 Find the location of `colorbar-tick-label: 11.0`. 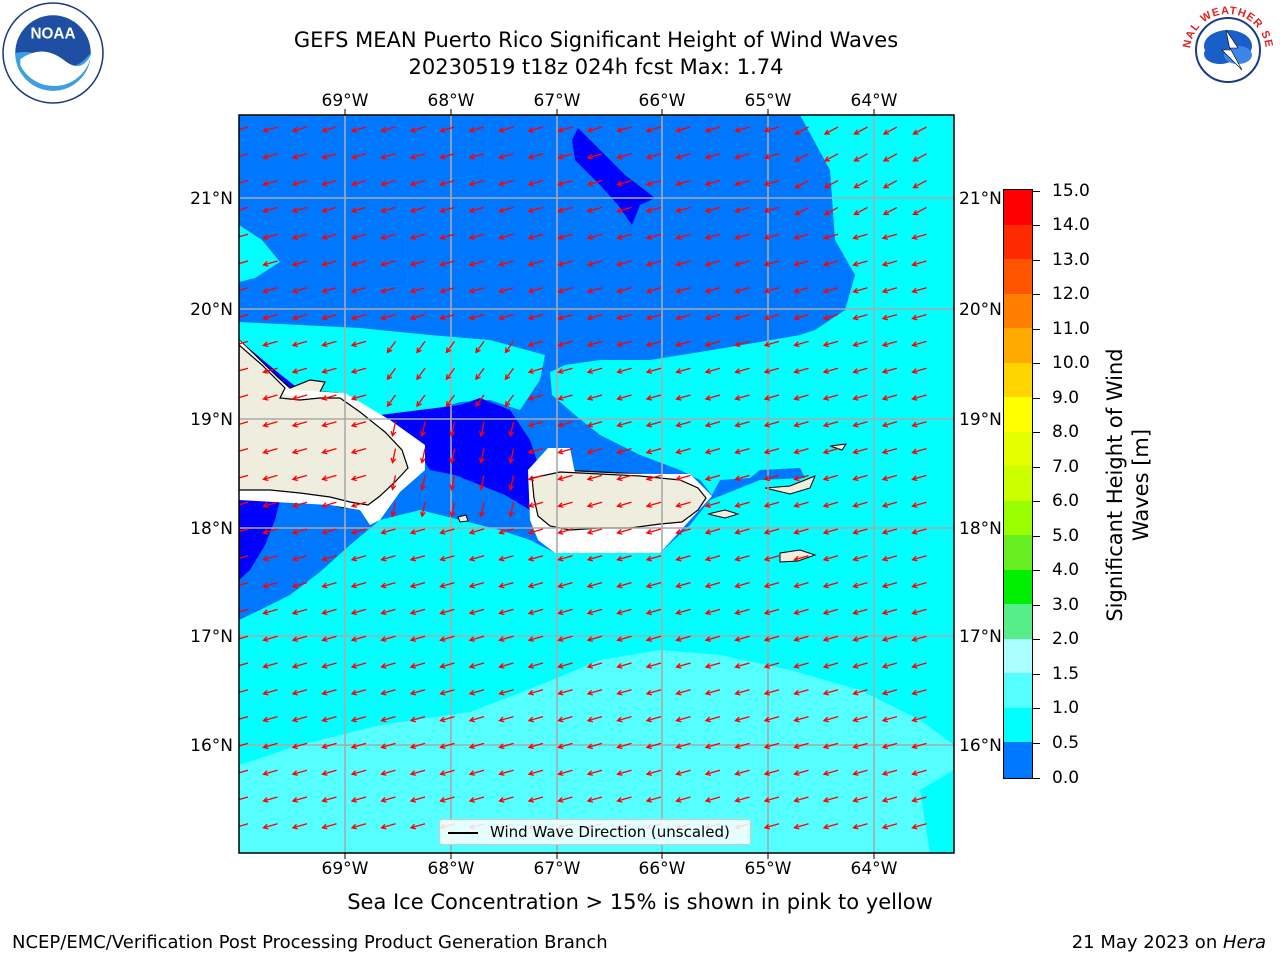

colorbar-tick-label: 11.0 is located at coordinates (1071, 328).